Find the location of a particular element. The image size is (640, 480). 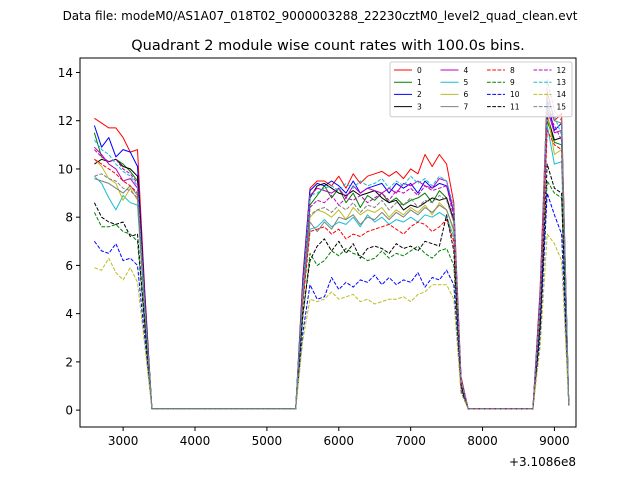

x-offset-label: +3.1086e8 is located at coordinates (542, 462).